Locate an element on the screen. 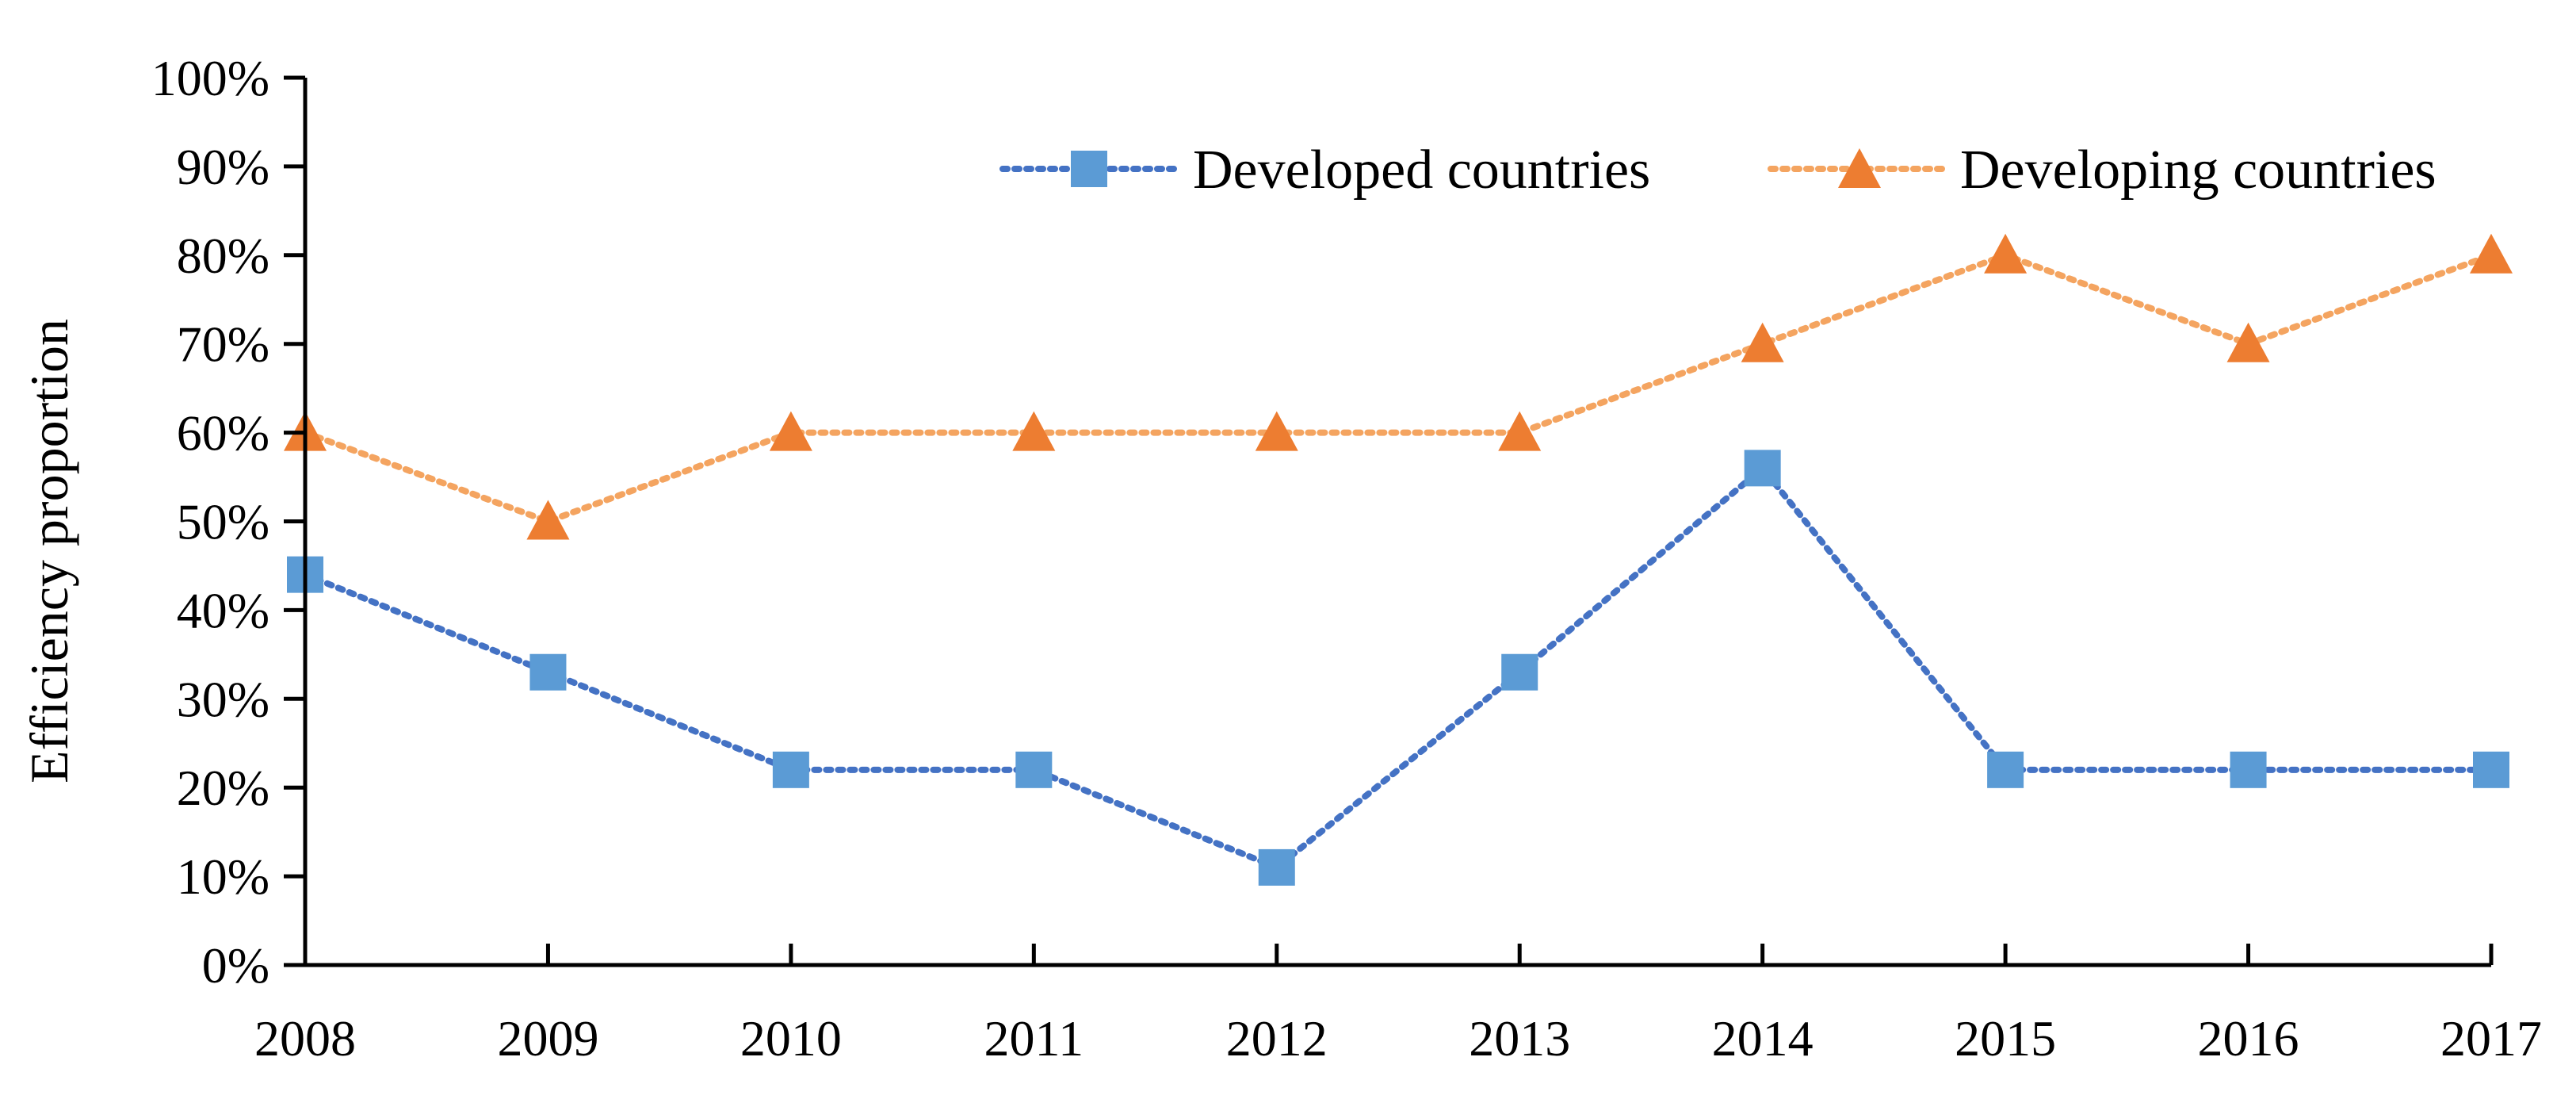 This screenshot has width=2576, height=1103. legend-marker-triangle is located at coordinates (1859, 168).